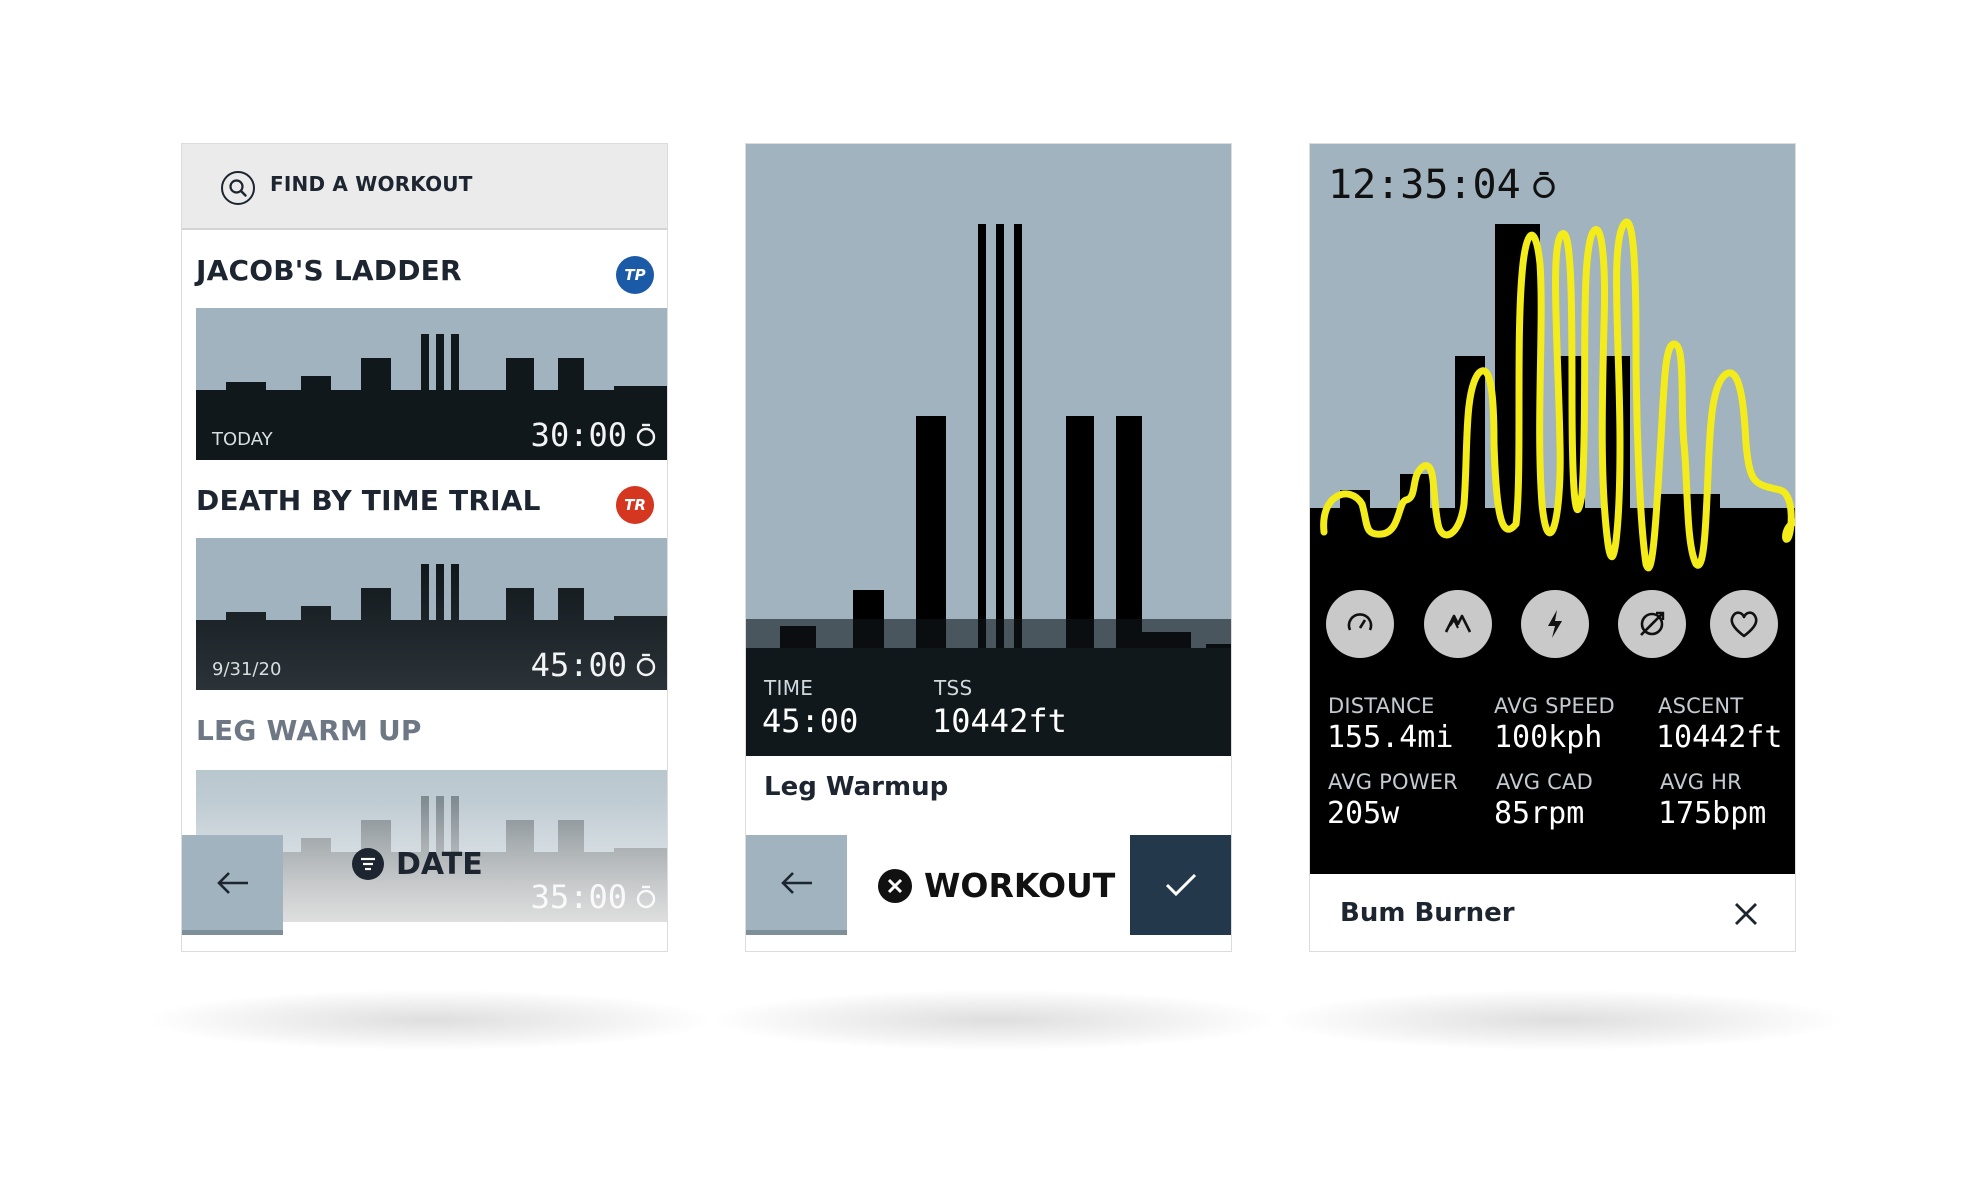 The image size is (1981, 1180). What do you see at coordinates (578, 897) in the screenshot?
I see `duration-value: 35:00` at bounding box center [578, 897].